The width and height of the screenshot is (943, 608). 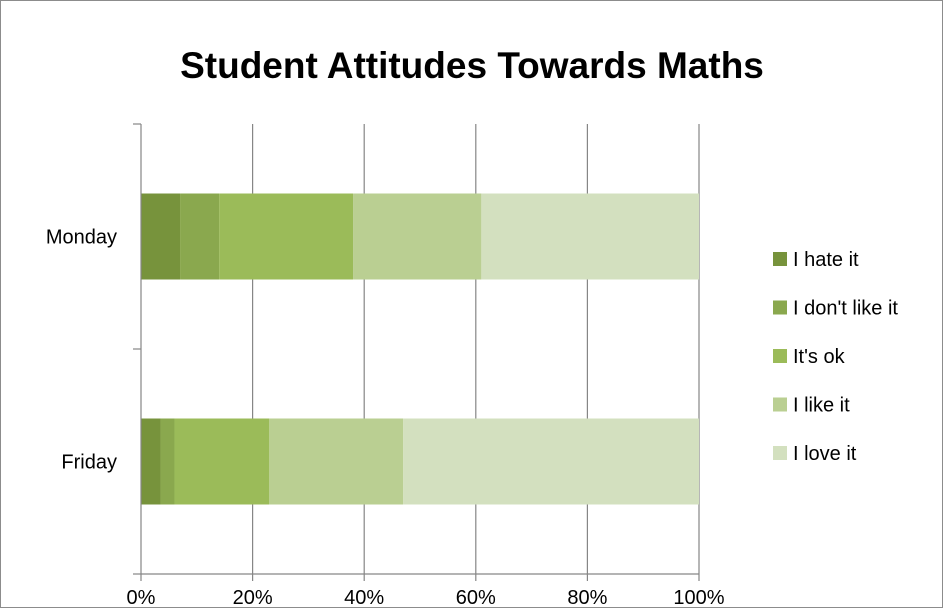 I want to click on x-tick-label: 20%, so click(x=253, y=597).